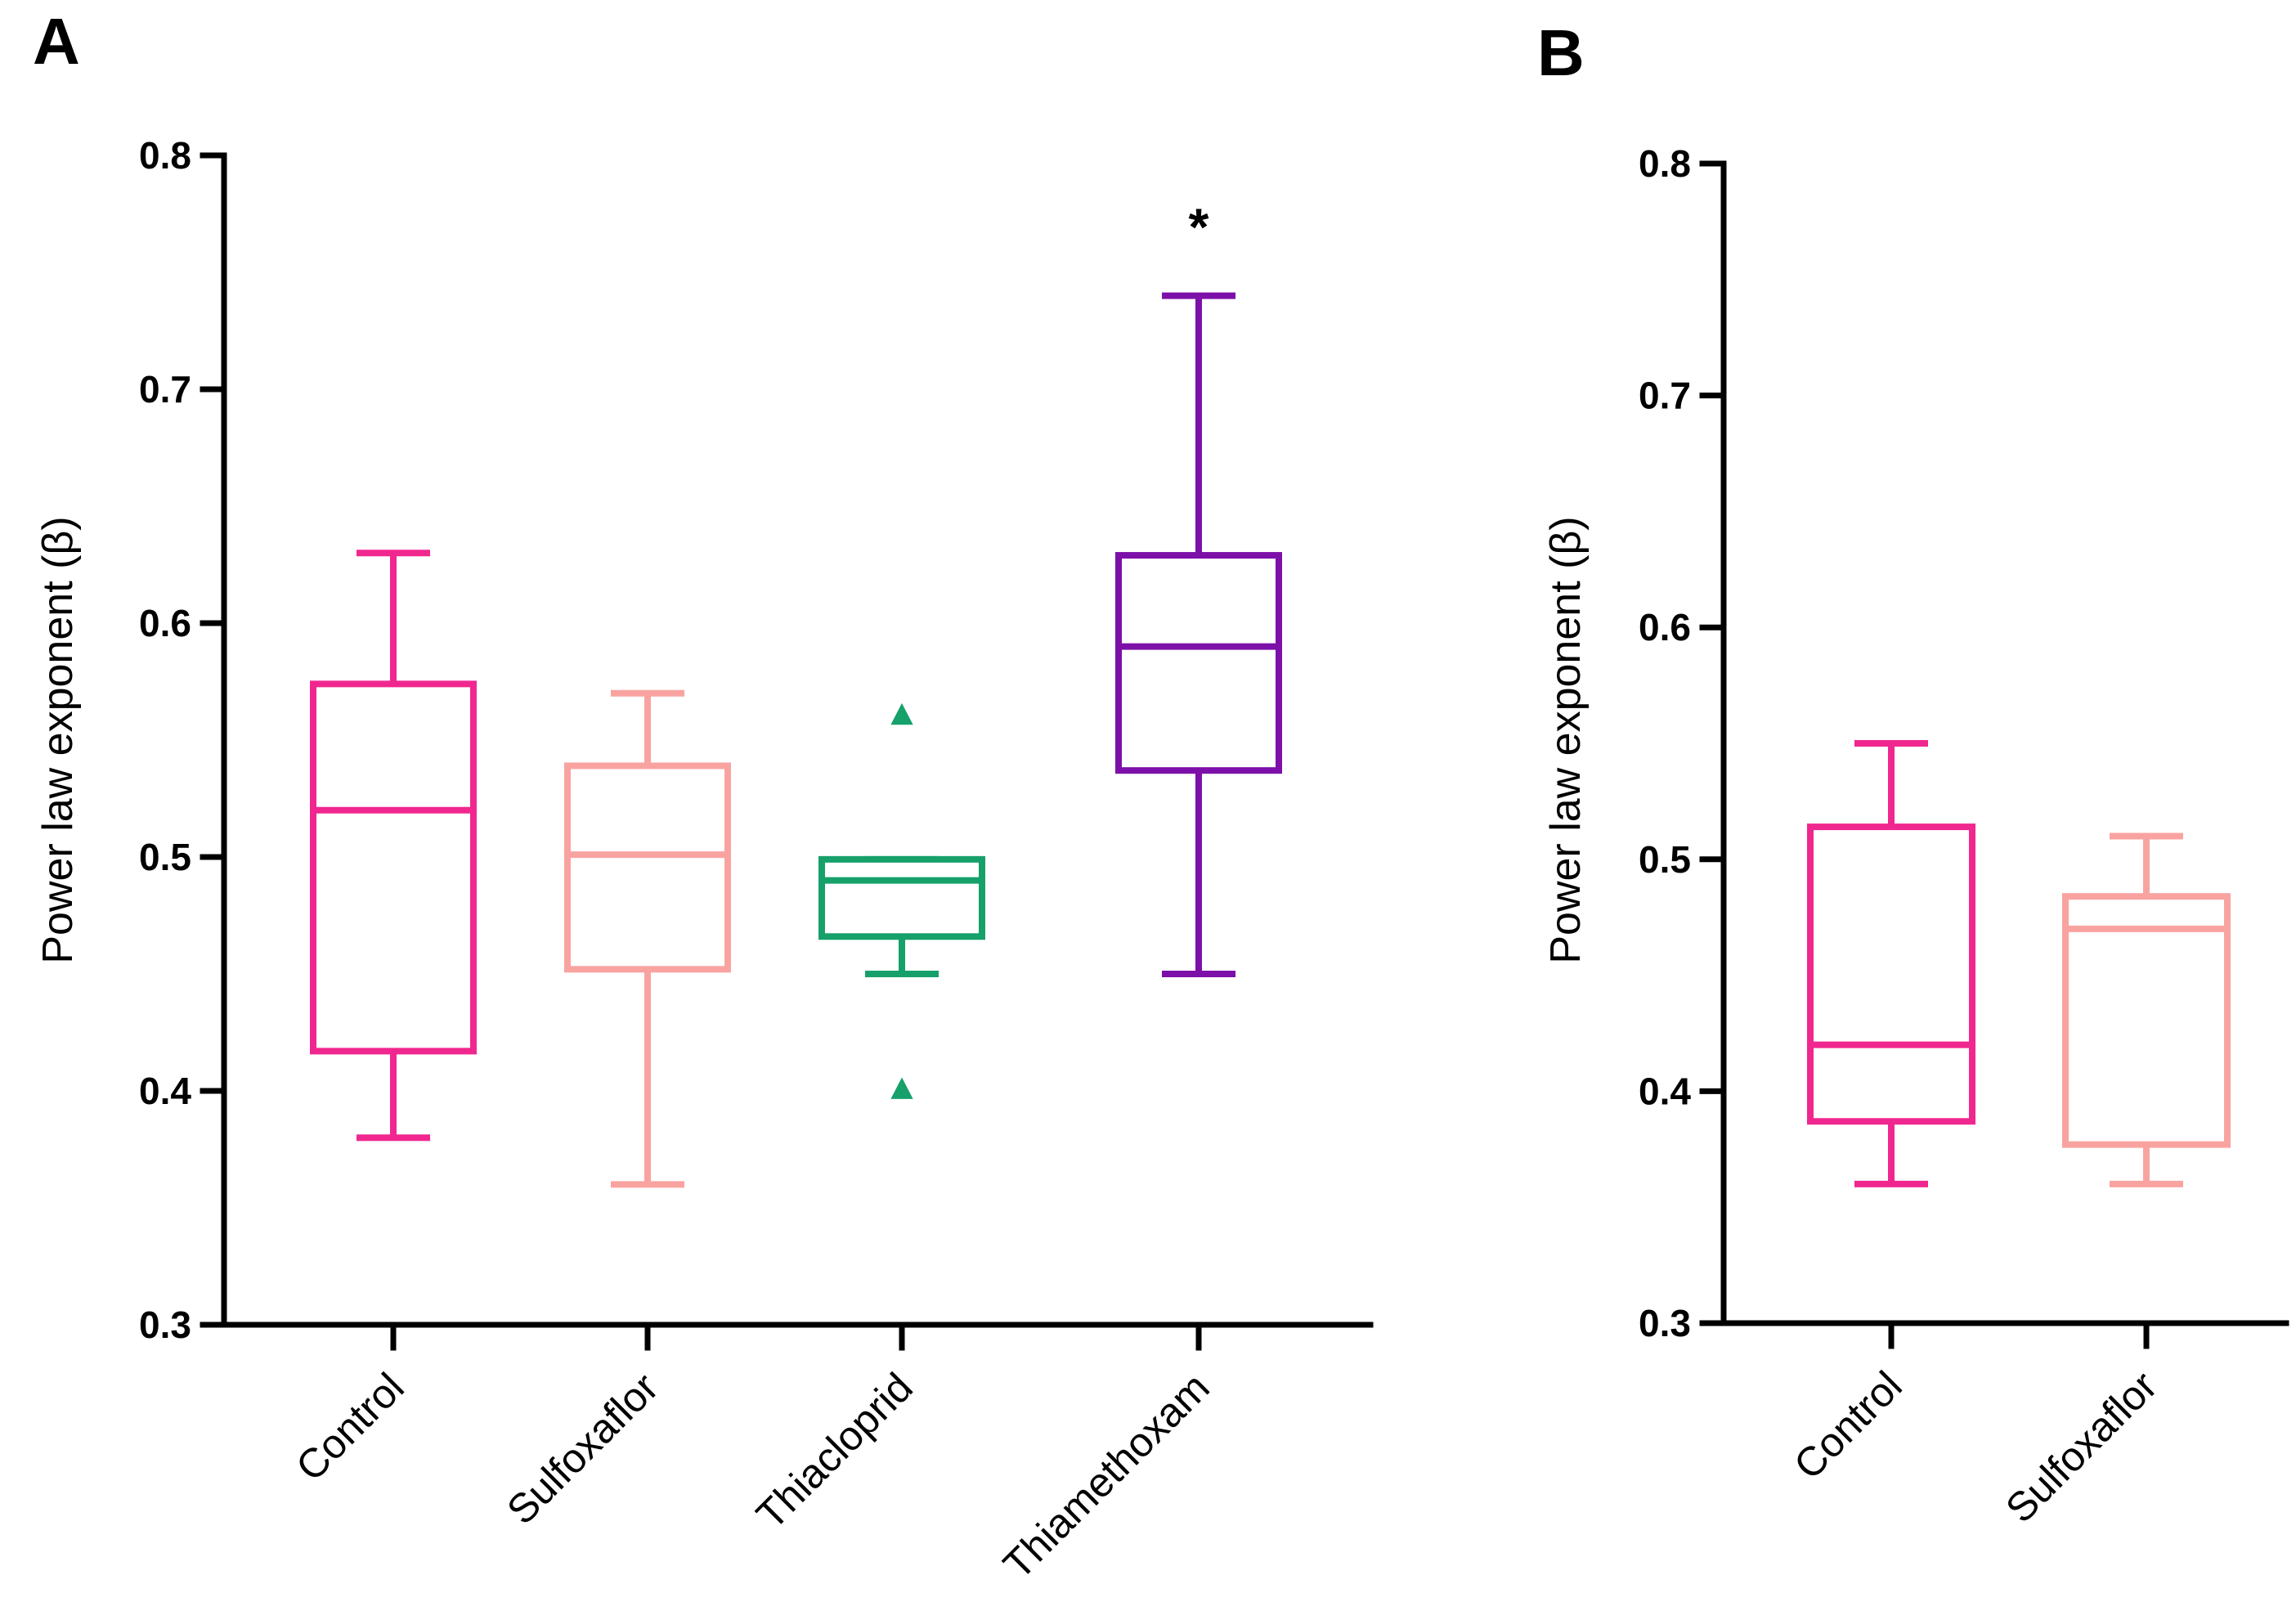 The width and height of the screenshot is (2296, 1602). Describe the element at coordinates (1848, 1425) in the screenshot. I see `panel-b-x-label-control: Control` at that location.